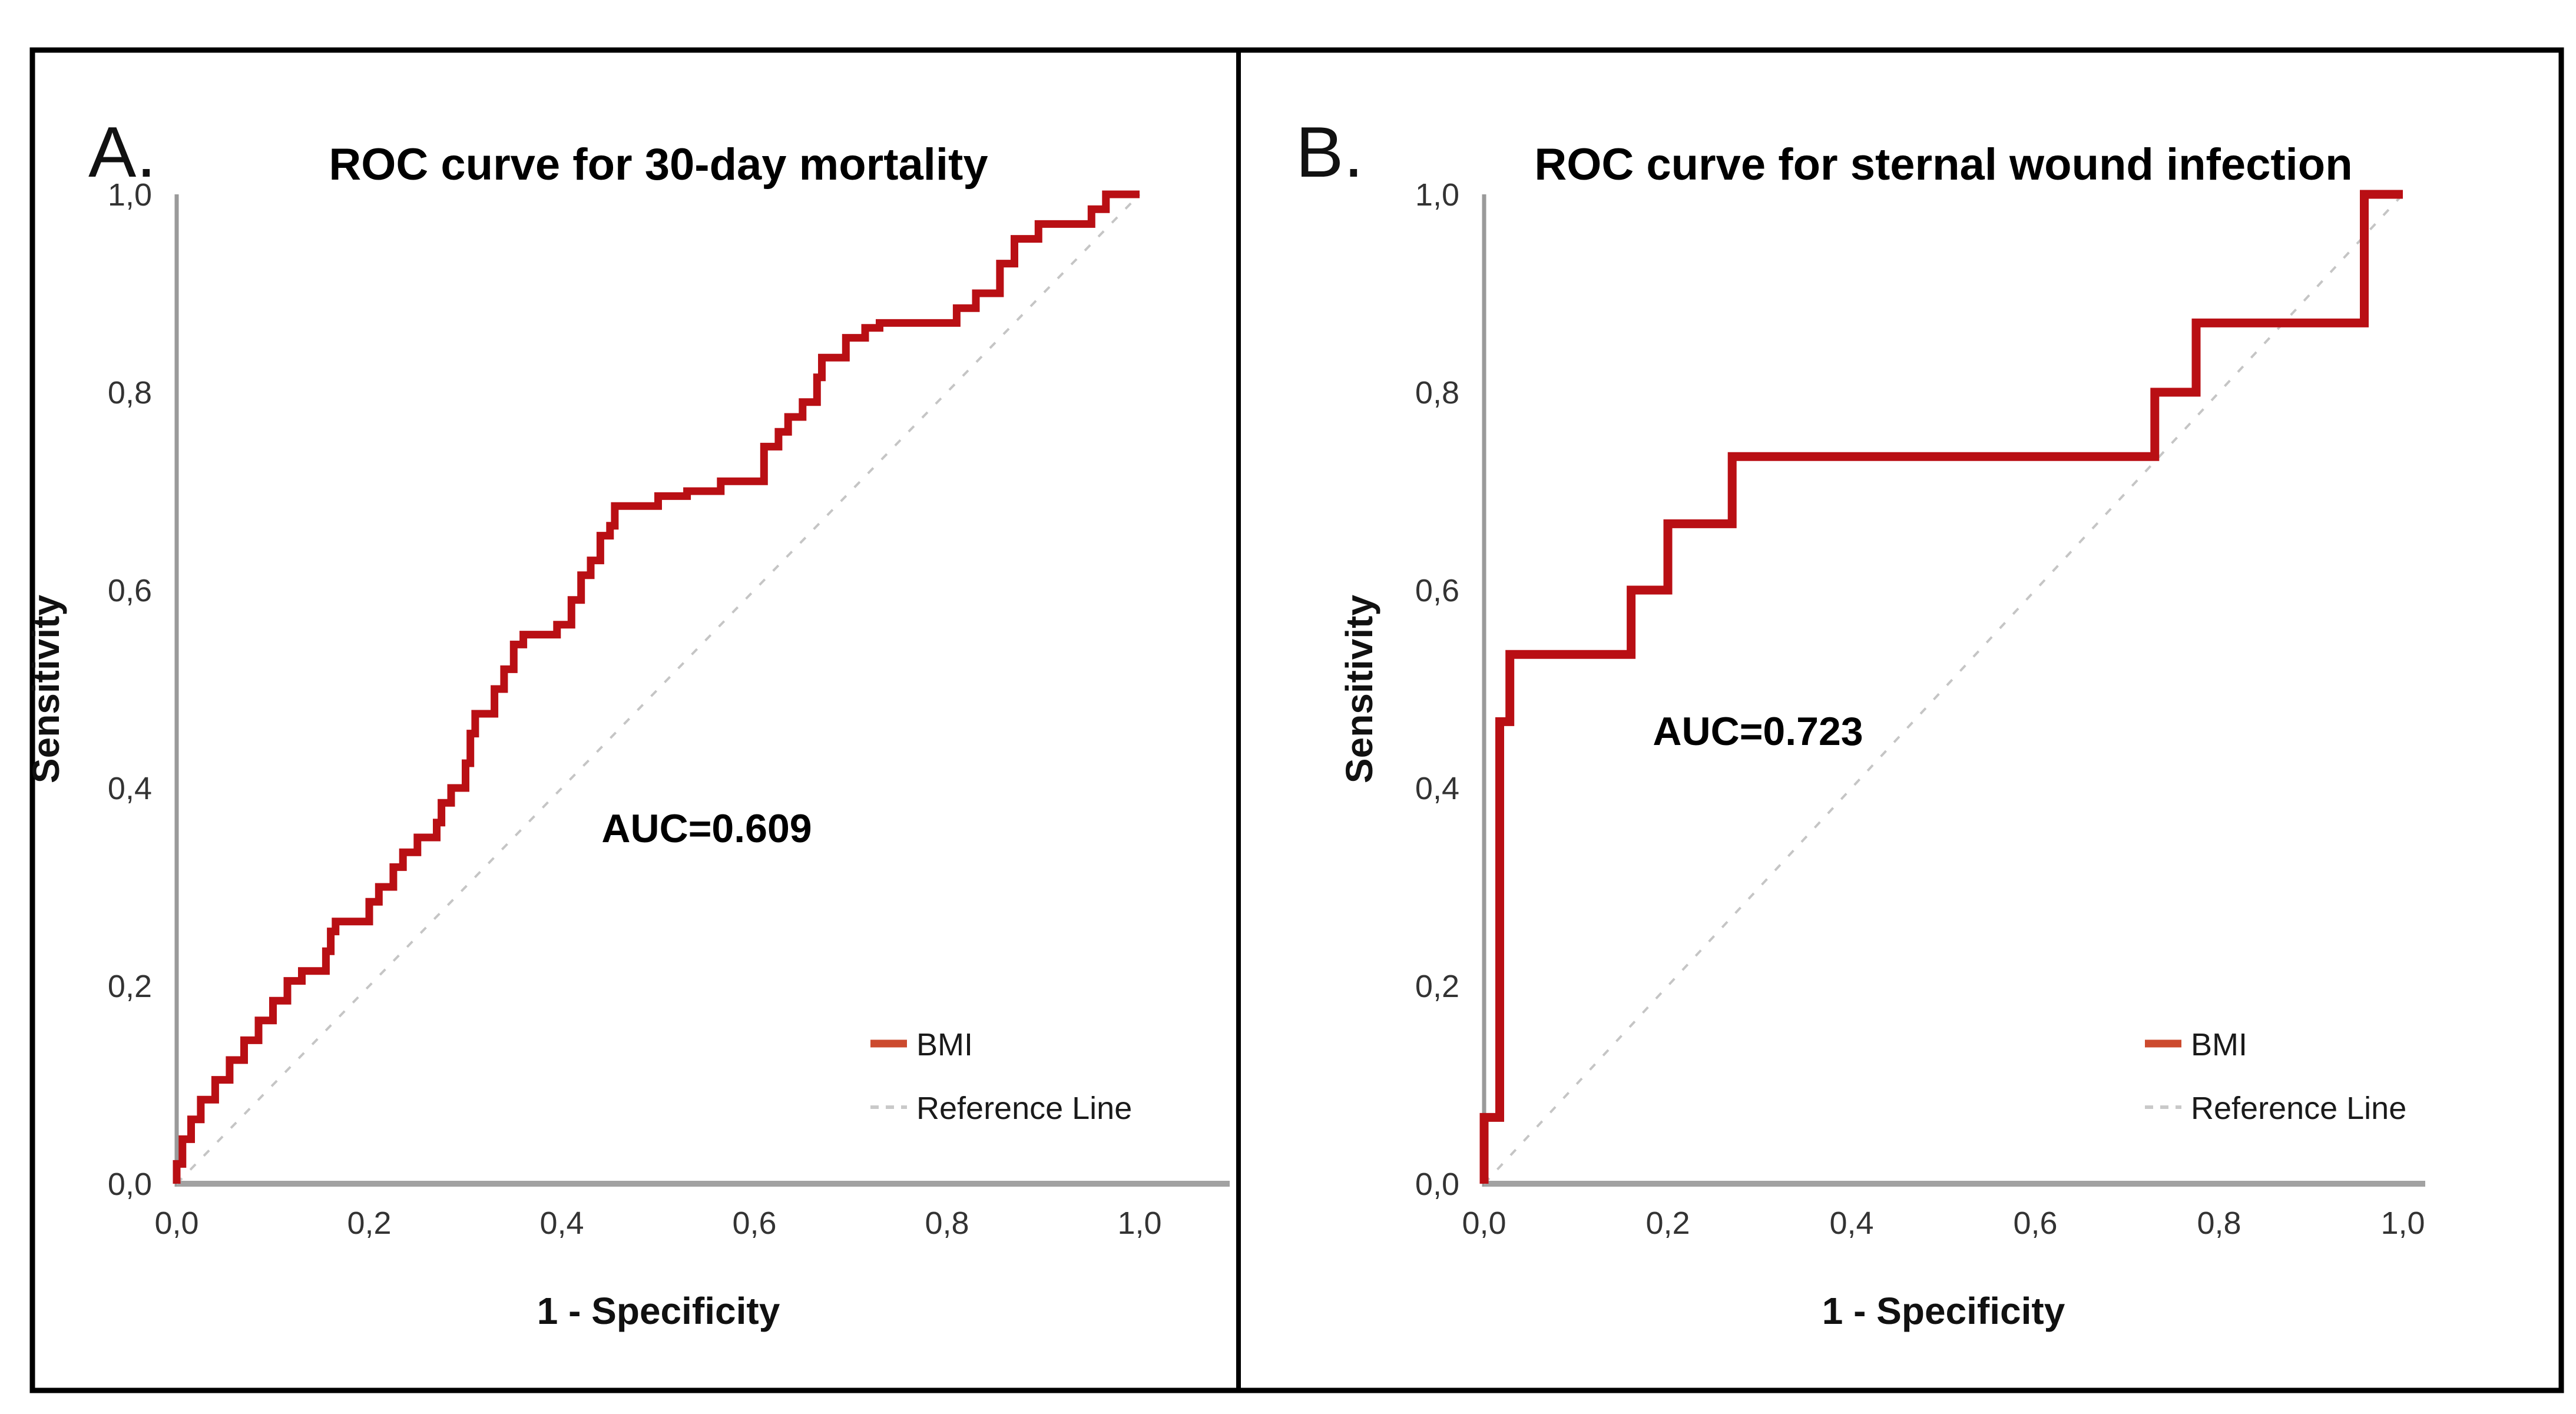 Image resolution: width=2576 pixels, height=1414 pixels. What do you see at coordinates (1329, 152) in the screenshot?
I see `panel-b-letter: B.` at bounding box center [1329, 152].